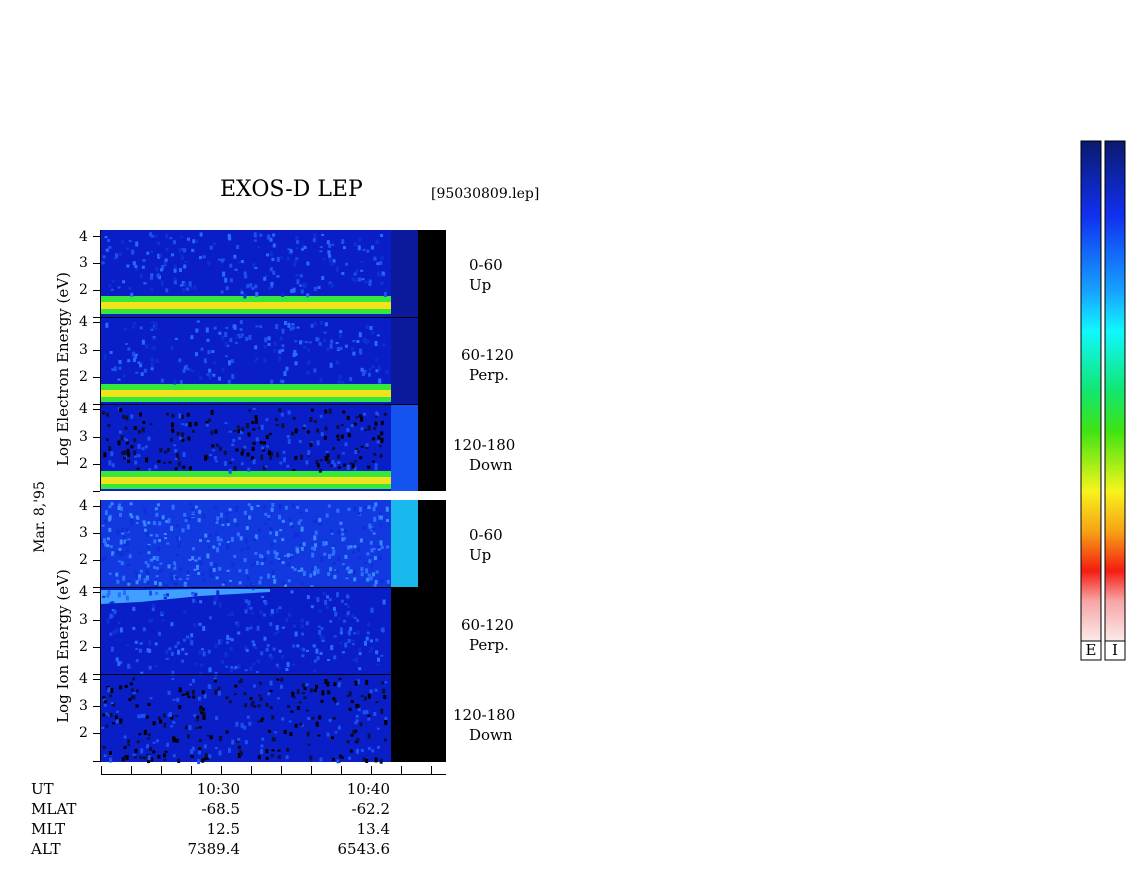  Describe the element at coordinates (83, 620) in the screenshot. I see `ion-perp-ytick-3: 3` at that location.